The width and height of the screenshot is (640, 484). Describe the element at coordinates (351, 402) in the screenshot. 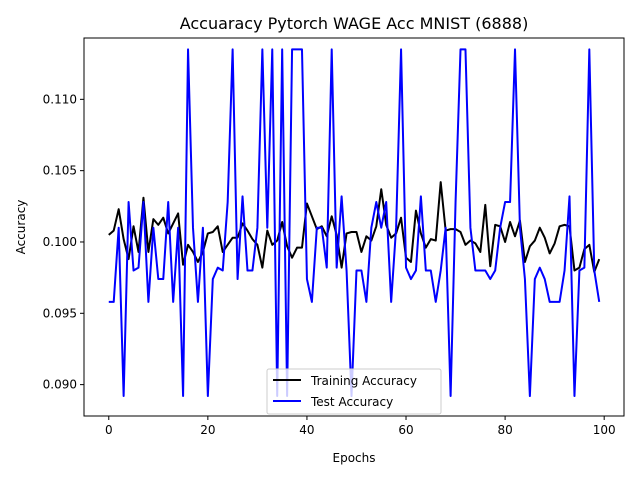

I see `legend-label-test: Test Accuracy` at that location.